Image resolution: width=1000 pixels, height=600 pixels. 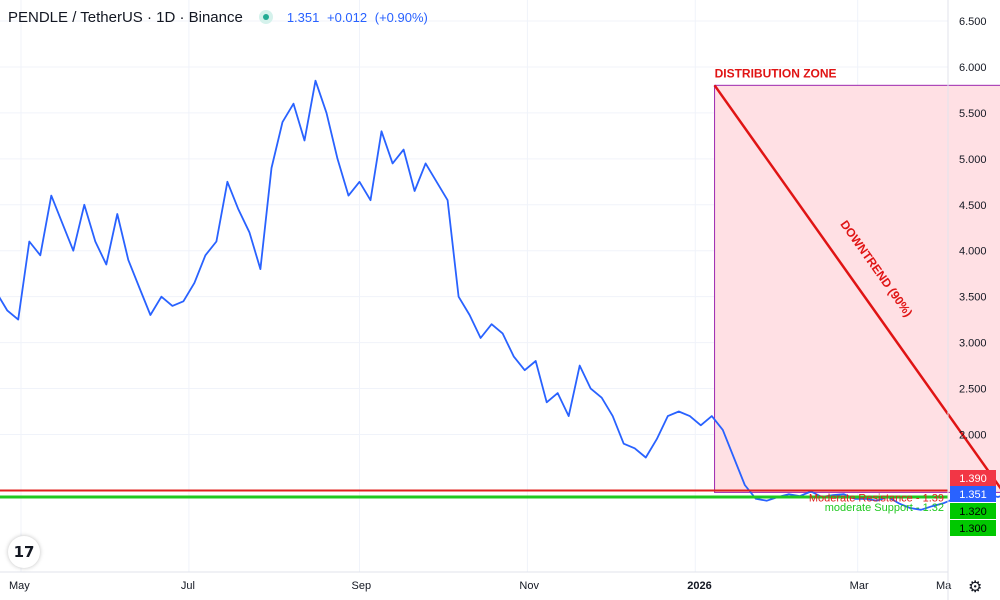 What do you see at coordinates (699, 586) in the screenshot?
I see `x-tick-label: 2026` at bounding box center [699, 586].